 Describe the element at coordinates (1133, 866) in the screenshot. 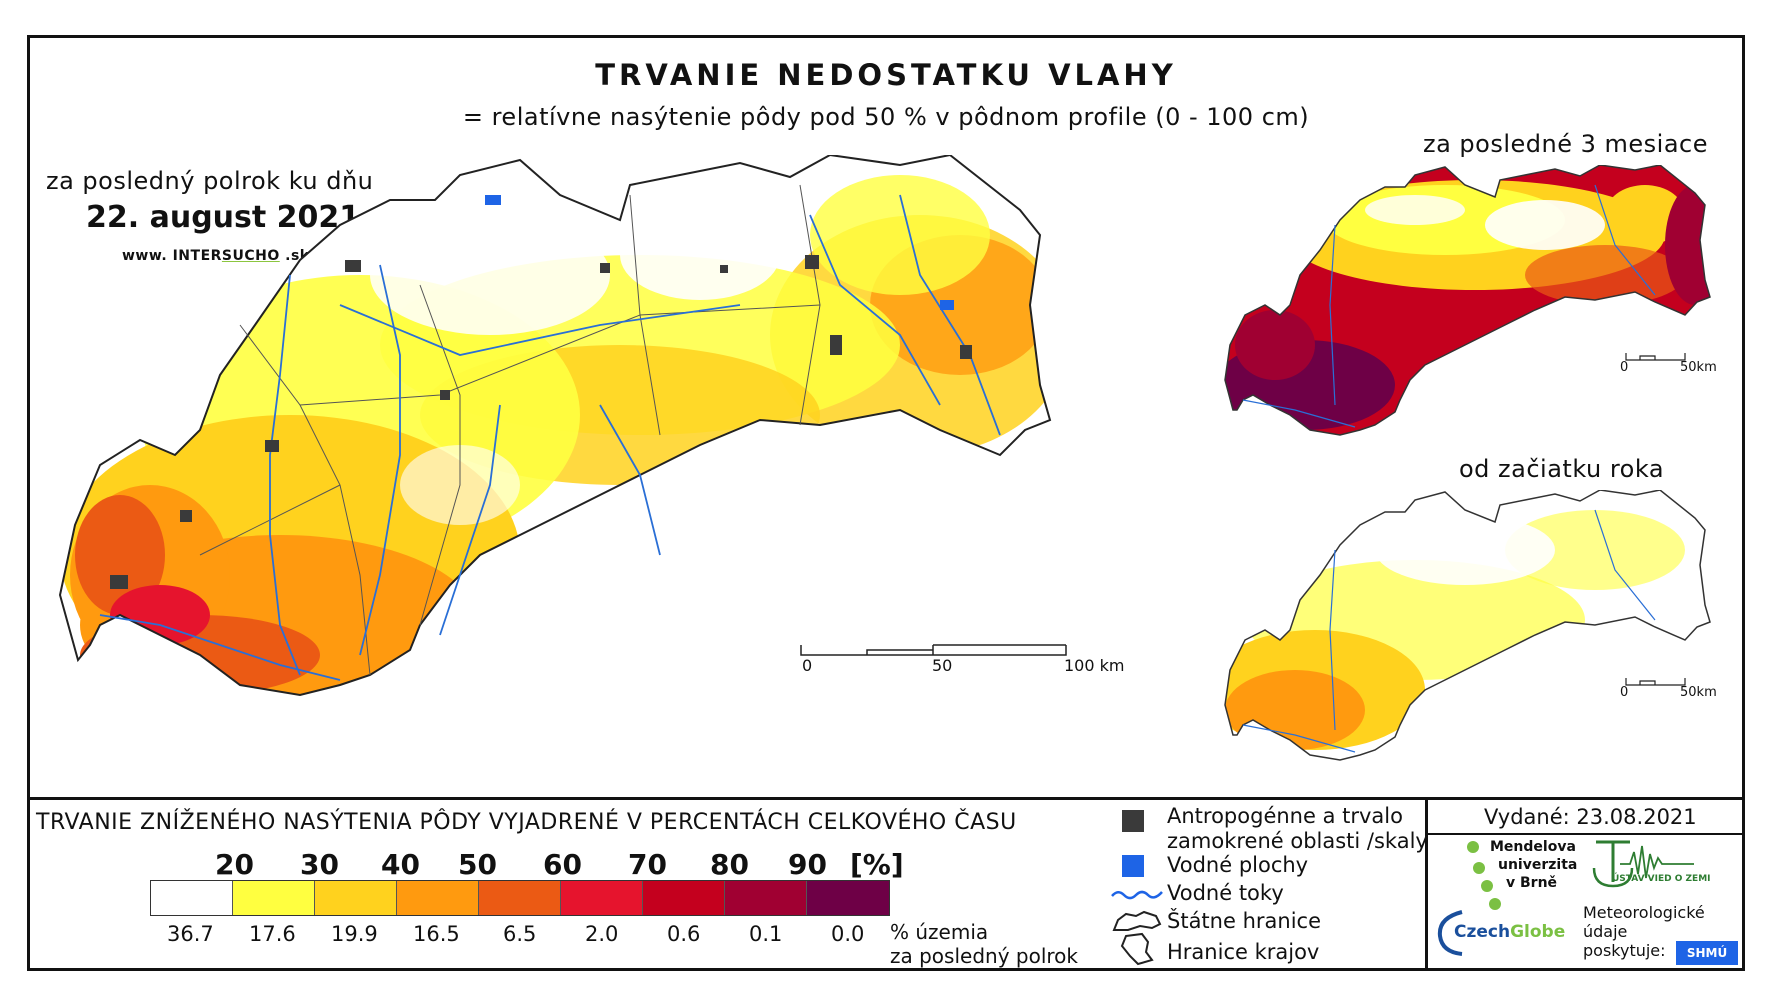

I see `water-body-swatch` at that location.